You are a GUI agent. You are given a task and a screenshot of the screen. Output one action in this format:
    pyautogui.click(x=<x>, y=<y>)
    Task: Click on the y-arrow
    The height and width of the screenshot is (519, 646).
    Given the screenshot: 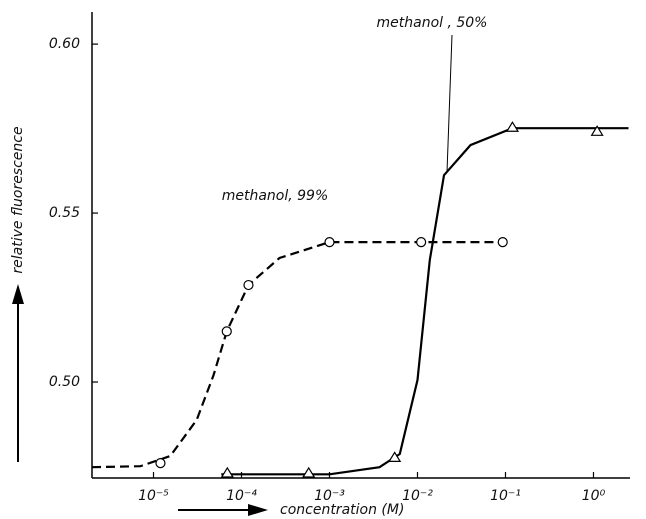 What is the action you would take?
    pyautogui.click(x=18, y=373)
    